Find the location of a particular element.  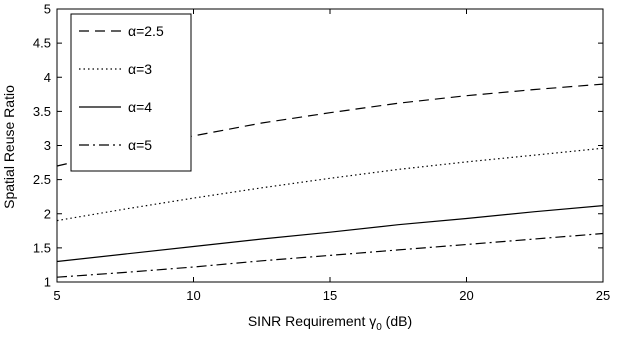

y-tick-label: 5 is located at coordinates (47, 9).